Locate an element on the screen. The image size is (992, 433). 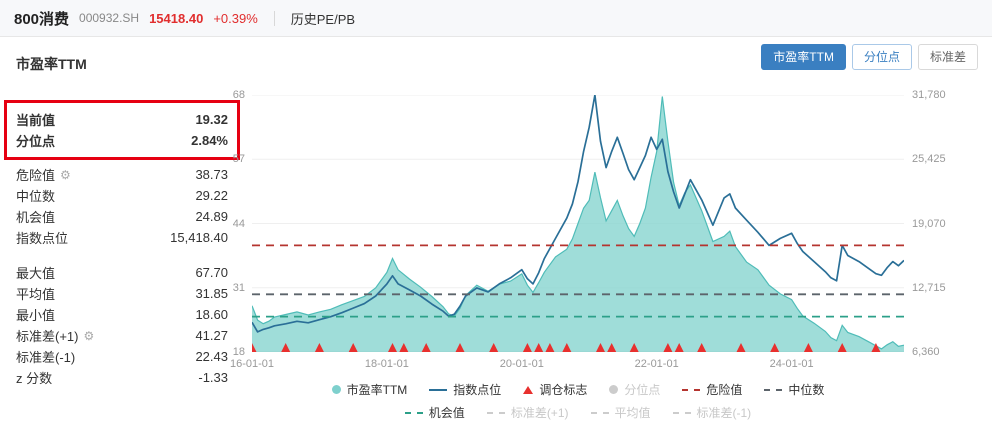
legend-label: 标准差(+1) is located at coordinates (539, 413).